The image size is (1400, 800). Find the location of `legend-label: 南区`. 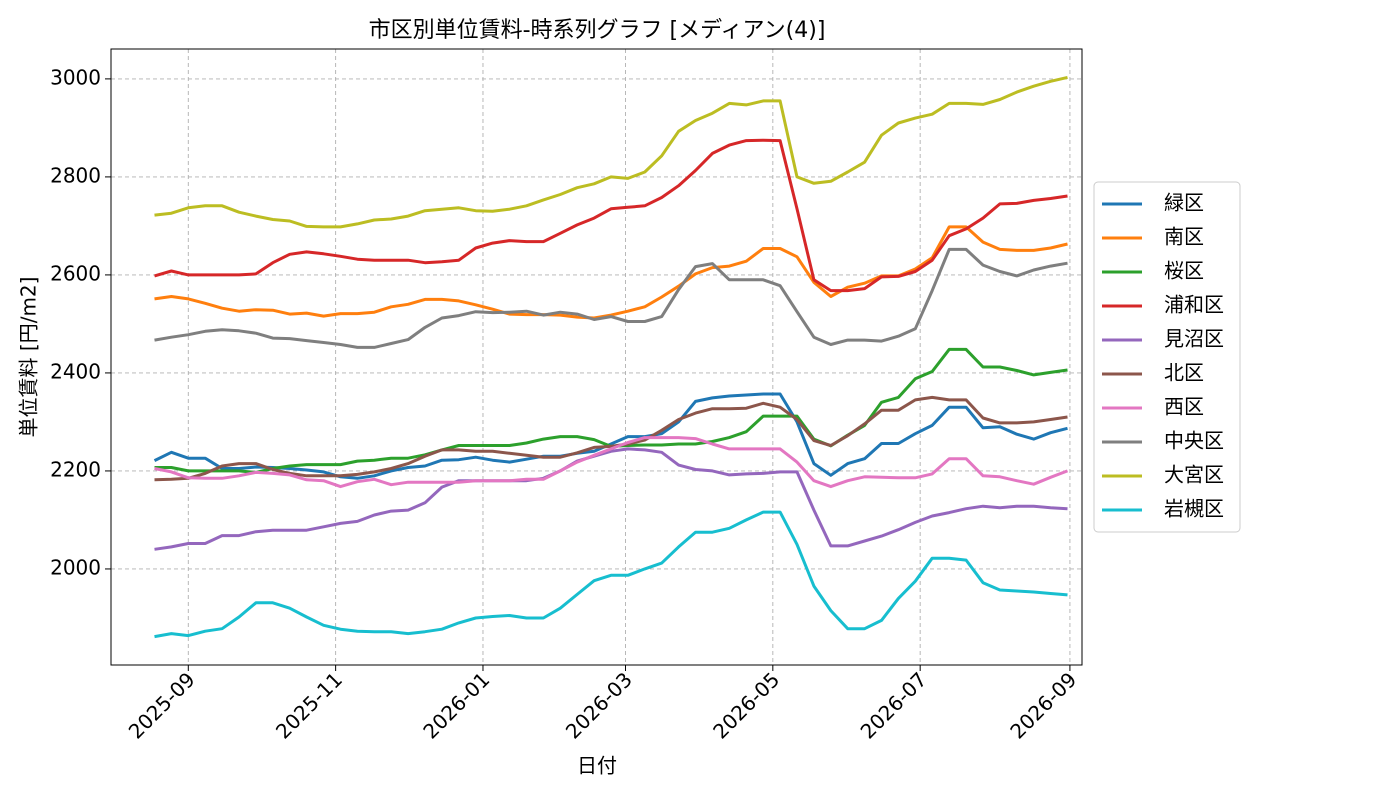

legend-label: 南区 is located at coordinates (1184, 237).